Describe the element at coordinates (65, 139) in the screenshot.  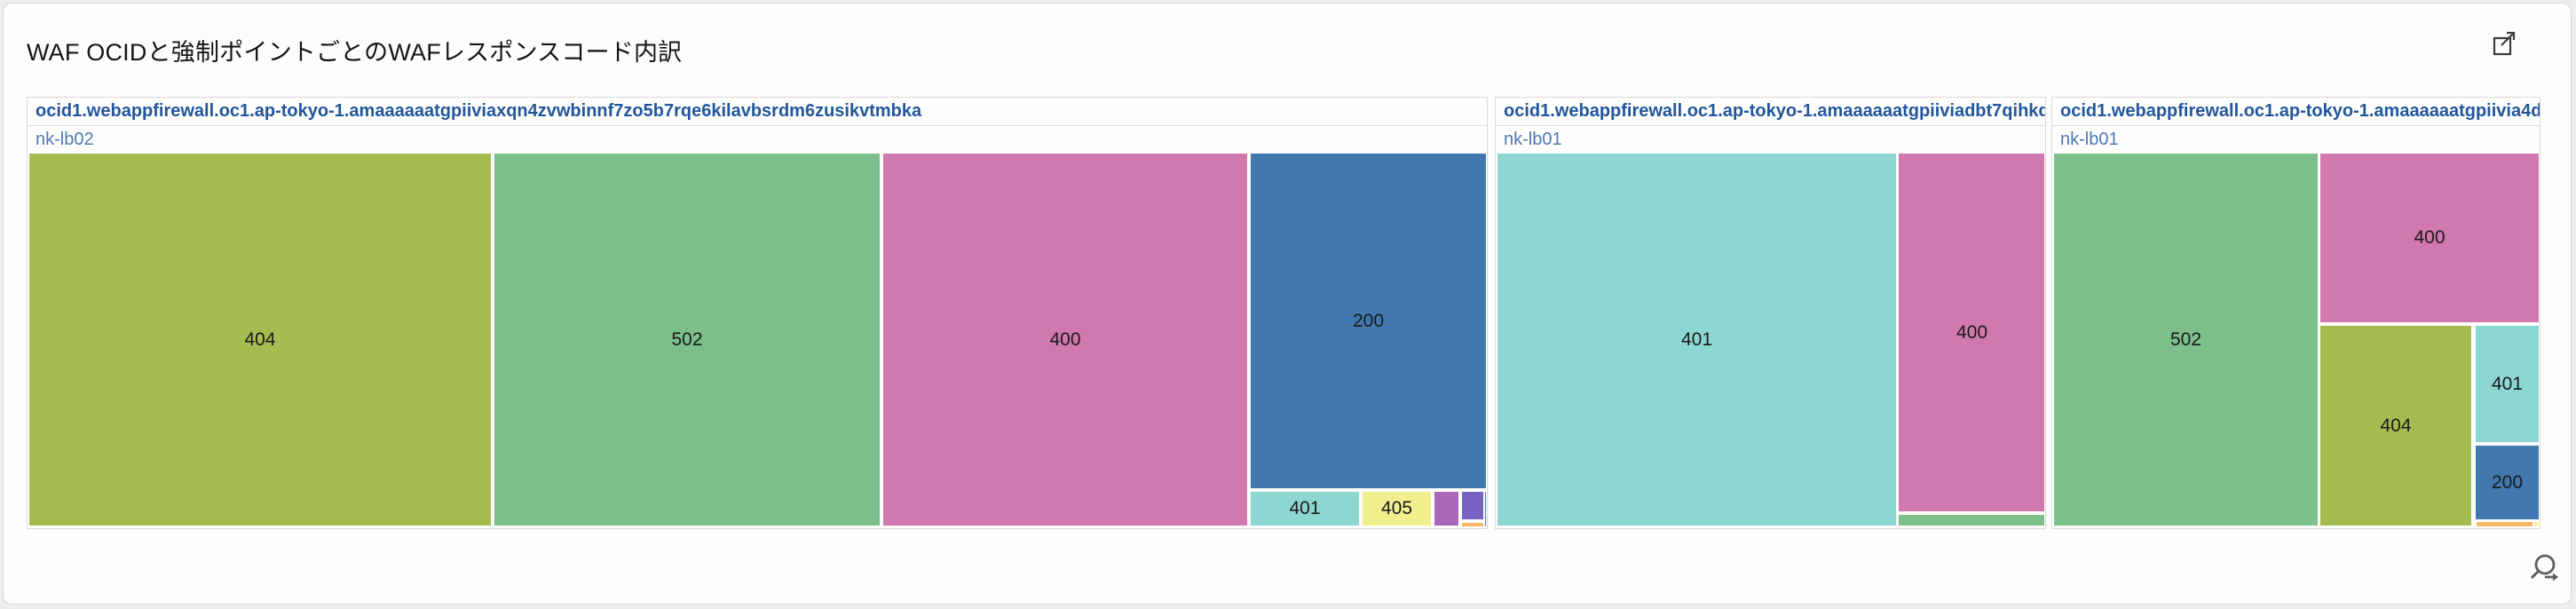
I see `enforcement-point-label: nk-lb02` at that location.